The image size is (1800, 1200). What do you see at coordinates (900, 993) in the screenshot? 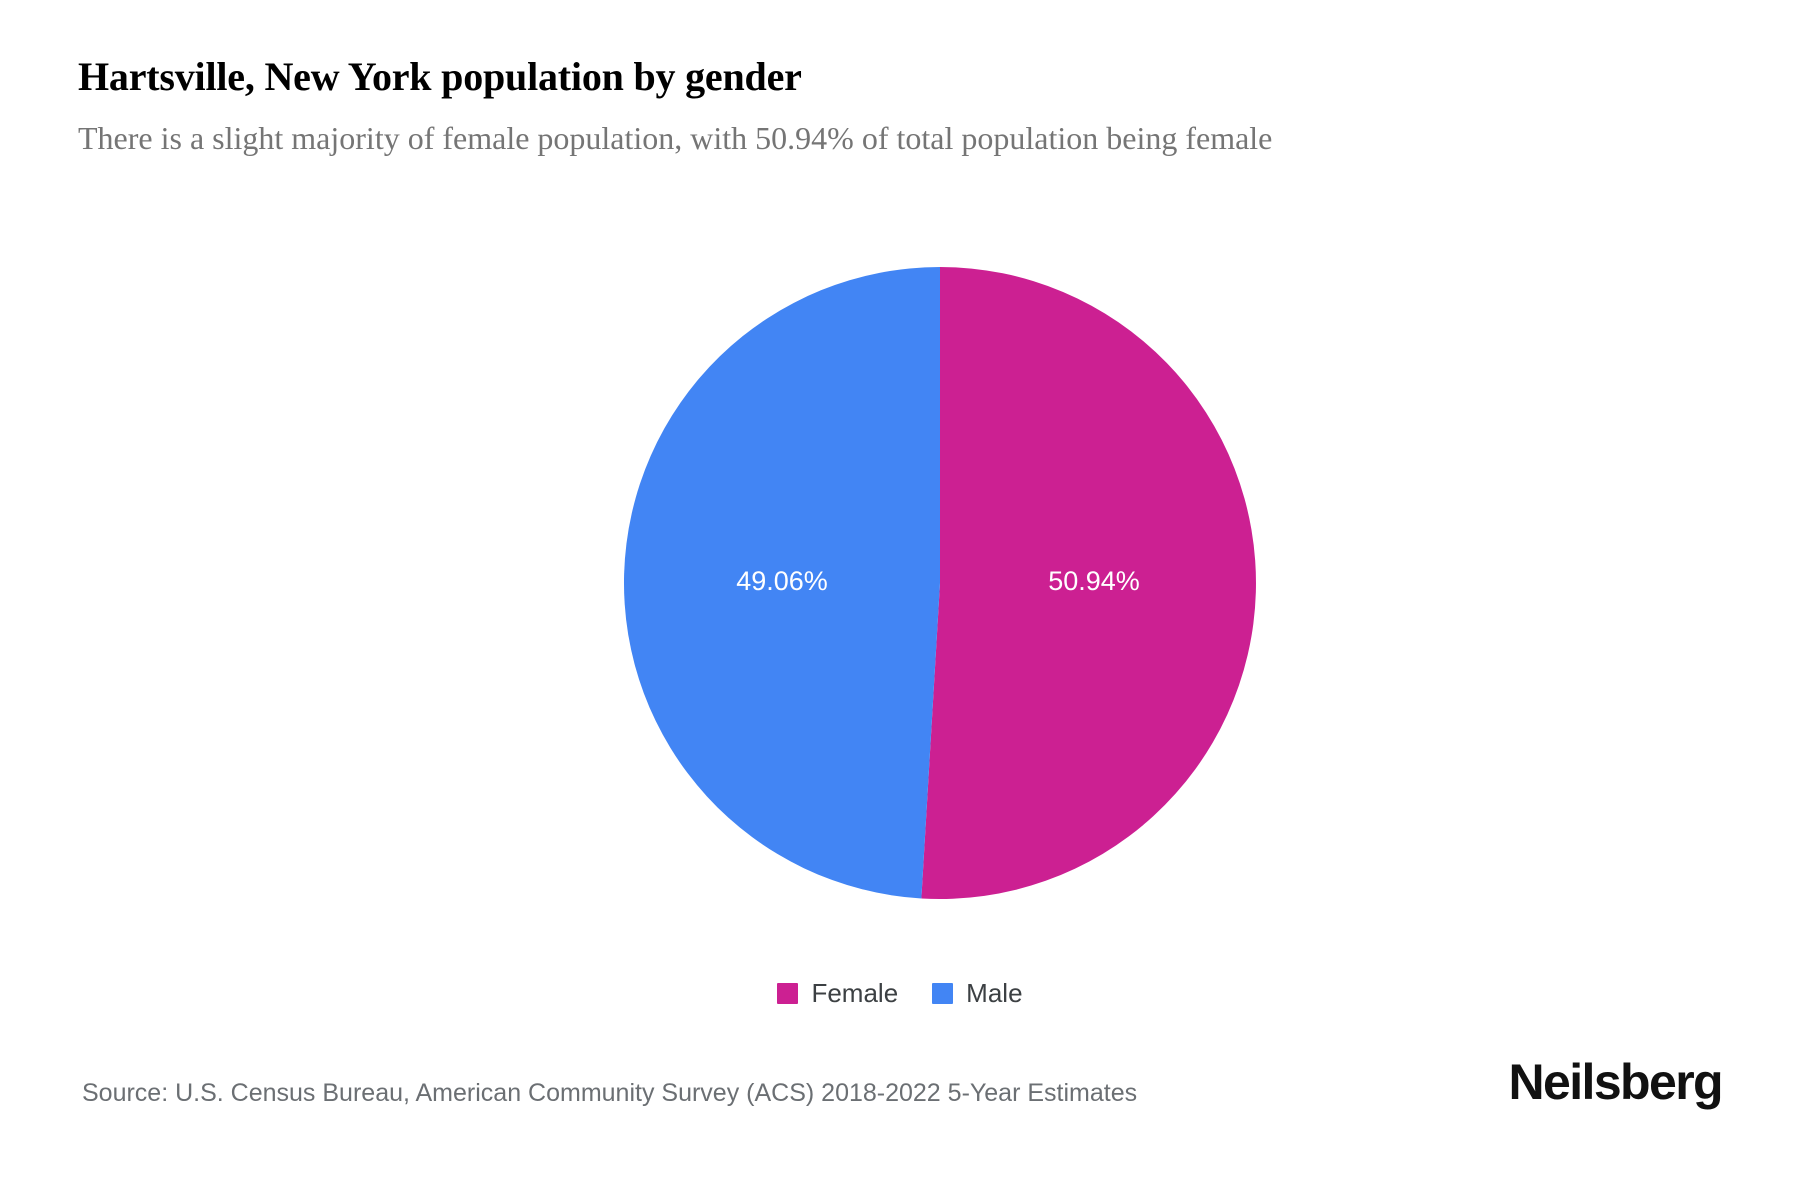
I see `chart-legend: Female Male` at bounding box center [900, 993].